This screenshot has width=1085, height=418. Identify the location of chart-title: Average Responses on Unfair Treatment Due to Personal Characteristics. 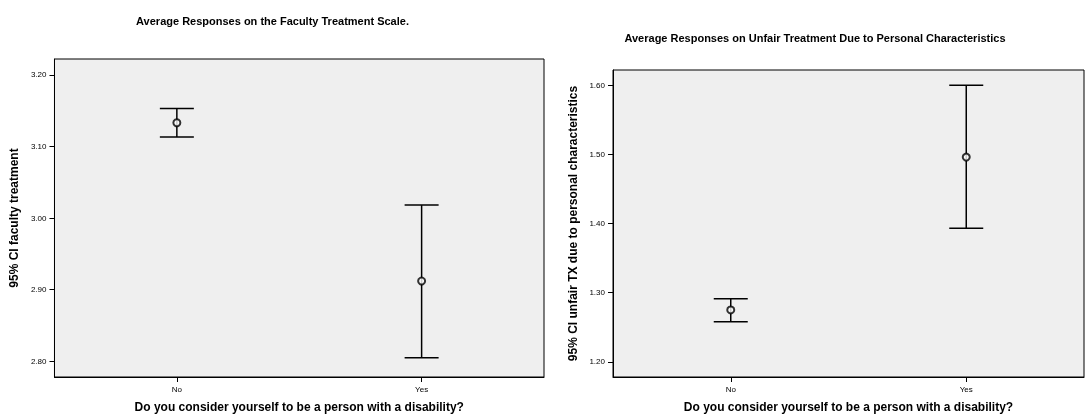
(815, 37).